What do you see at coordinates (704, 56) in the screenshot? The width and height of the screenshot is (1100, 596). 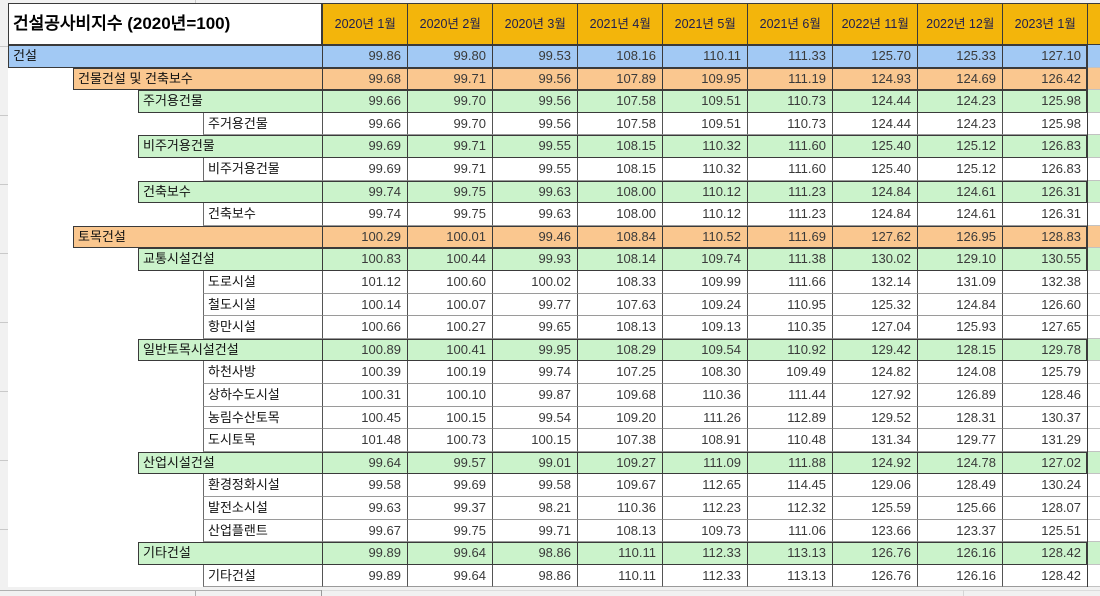 I see `value-cell: 110.11` at bounding box center [704, 56].